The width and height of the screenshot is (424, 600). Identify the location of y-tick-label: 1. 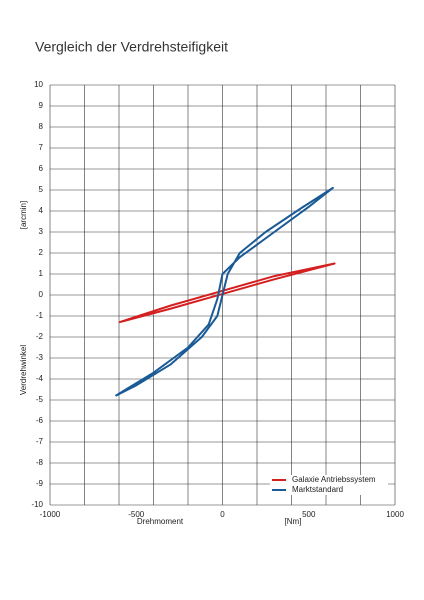
(41, 273).